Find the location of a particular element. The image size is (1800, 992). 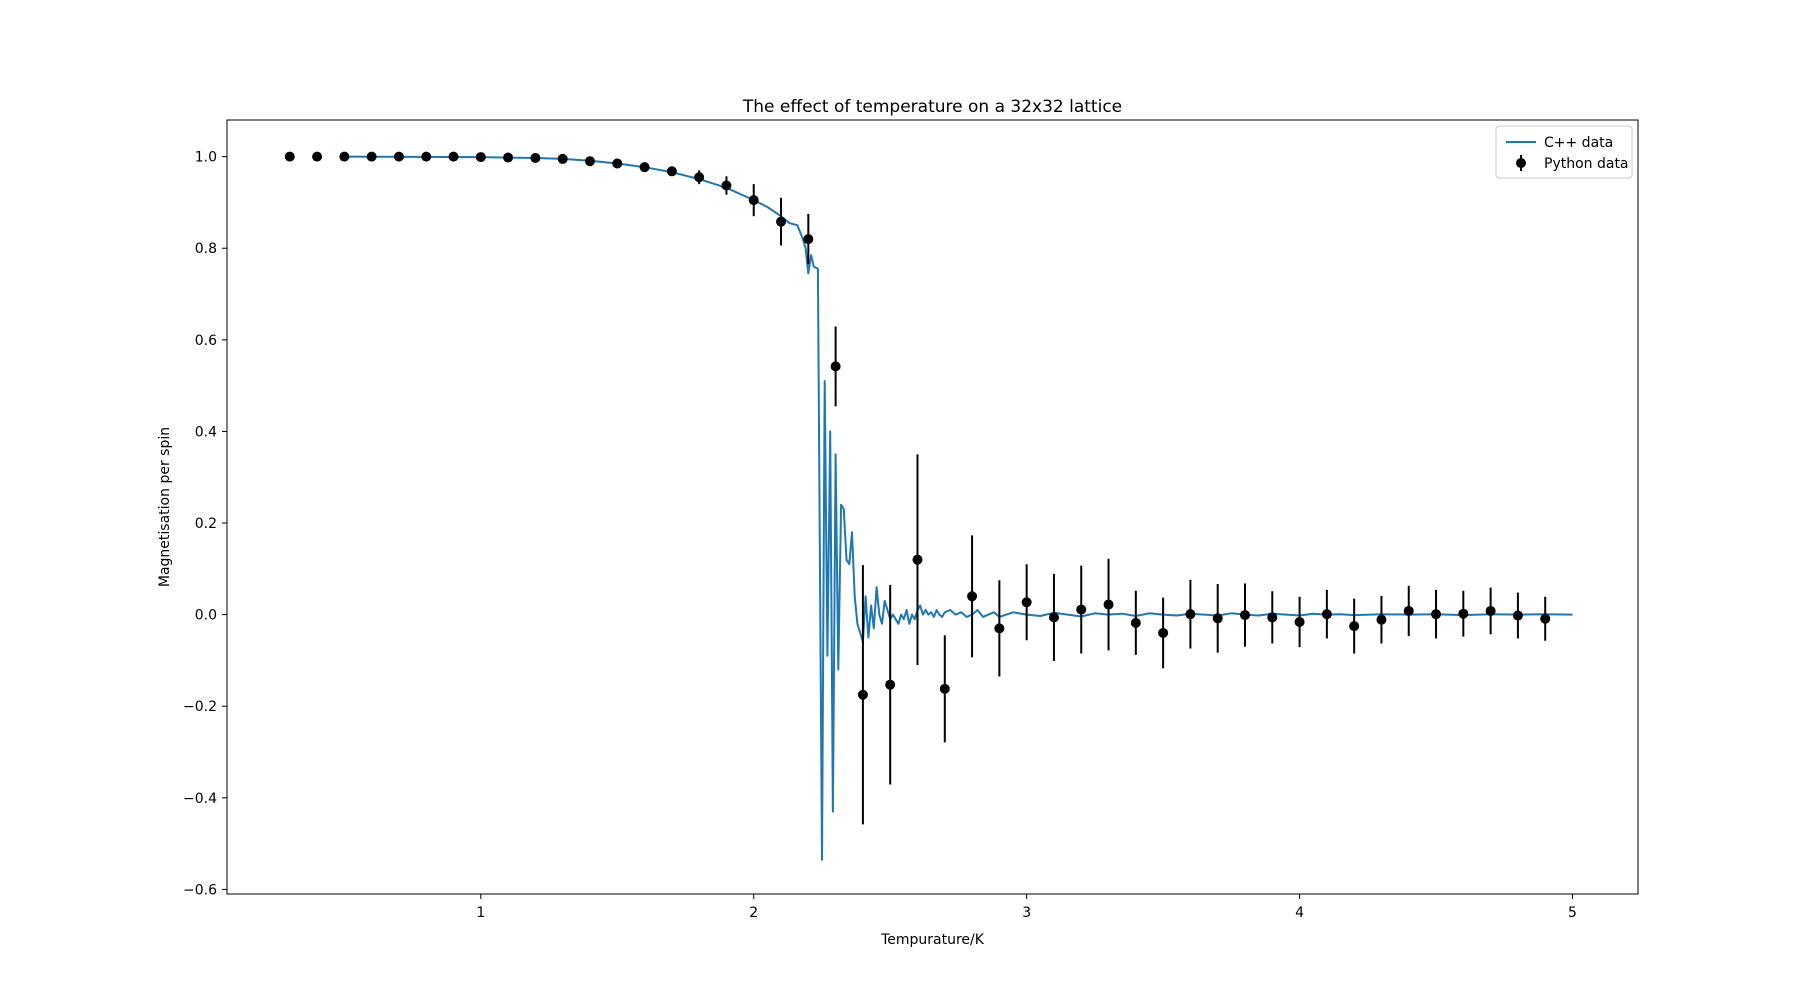

legend-label-python: Python data is located at coordinates (1586, 164).